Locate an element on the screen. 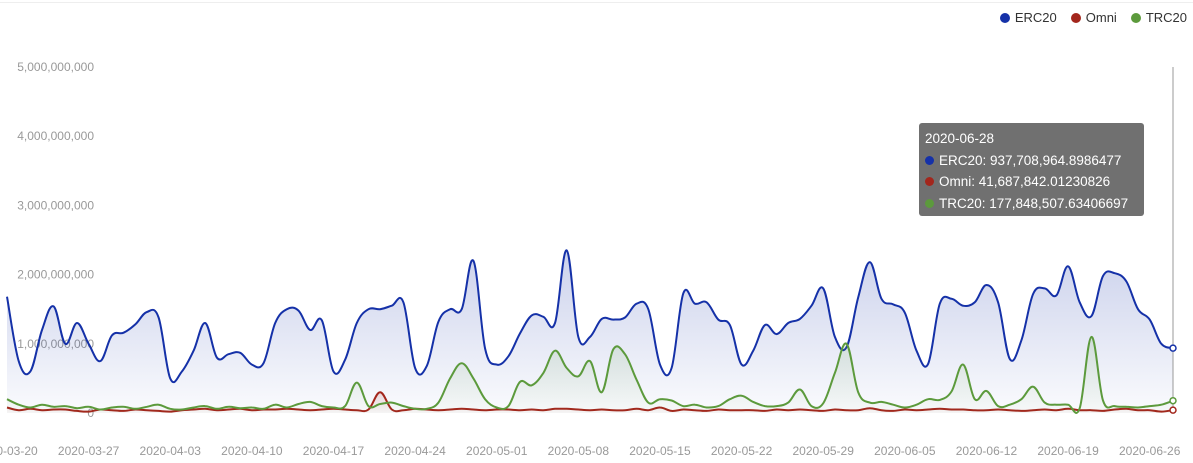 The image size is (1193, 463). tooltip-row-omni: Omni: 41,687,842.01230826 is located at coordinates (1031, 182).